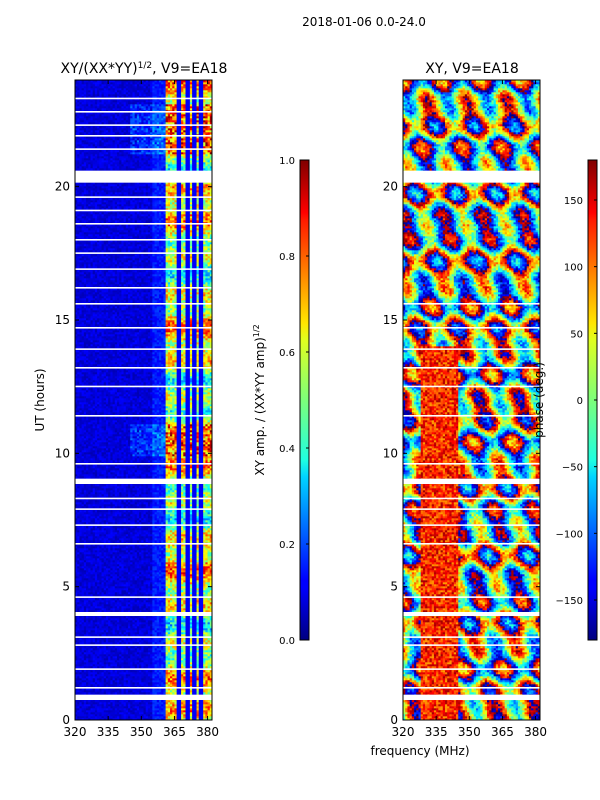 The image size is (600, 800). I want to click on figure-suptitle: 2018-01-06 0.0-24.0, so click(364, 22).